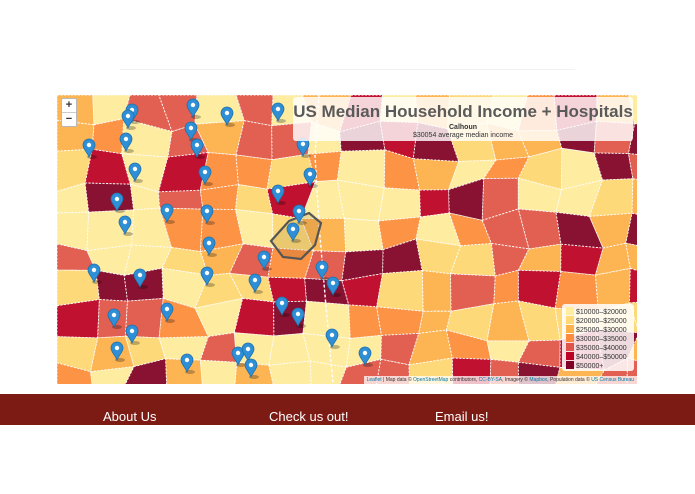  Describe the element at coordinates (130, 416) in the screenshot. I see `about-us-link: About Us` at that location.